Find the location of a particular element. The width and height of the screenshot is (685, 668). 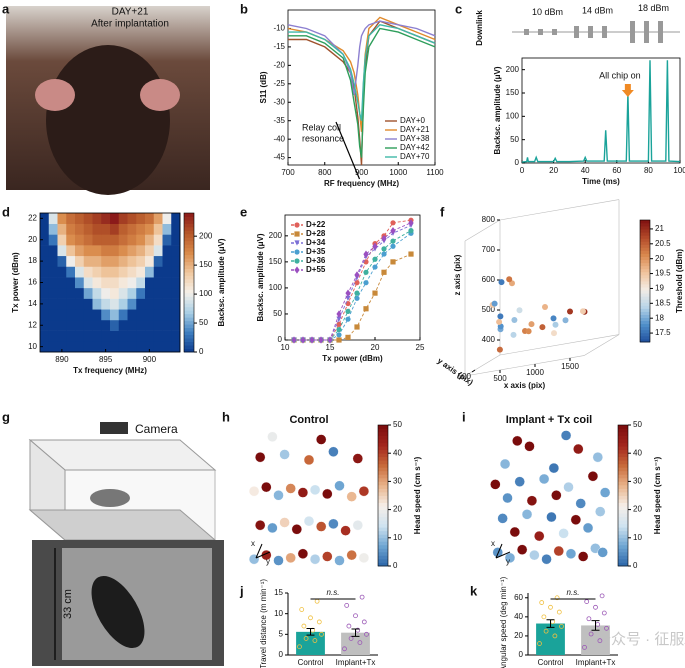

x-tick-label: 895 is located at coordinates (106, 359).